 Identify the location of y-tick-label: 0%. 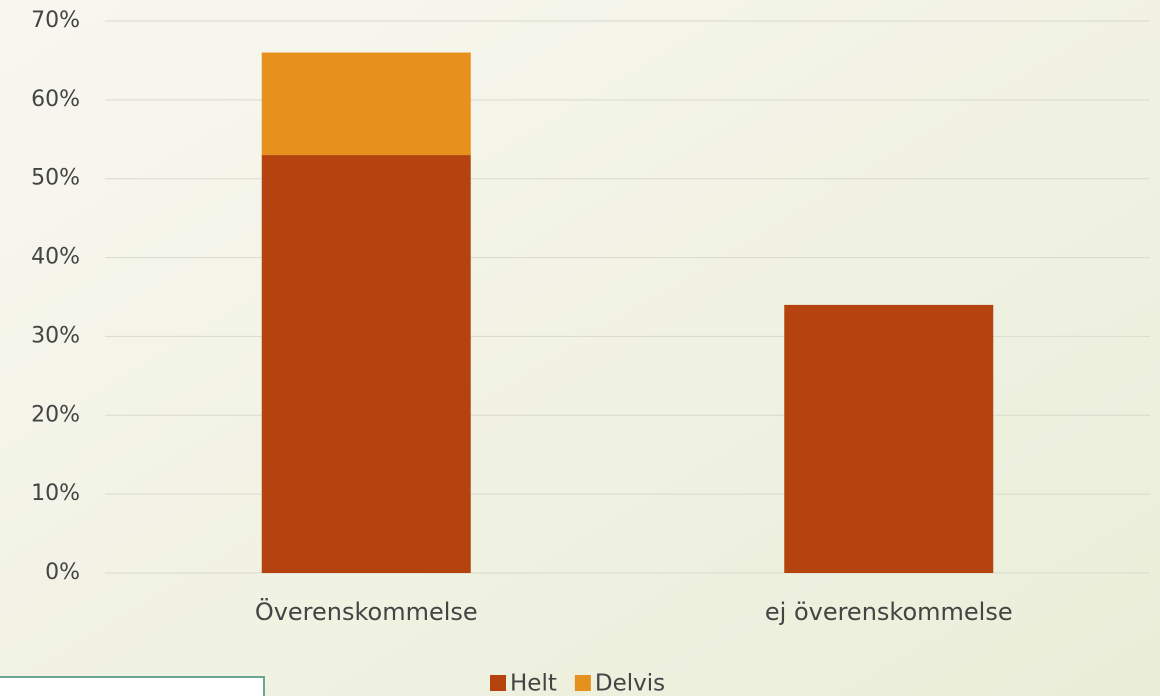
(62, 572).